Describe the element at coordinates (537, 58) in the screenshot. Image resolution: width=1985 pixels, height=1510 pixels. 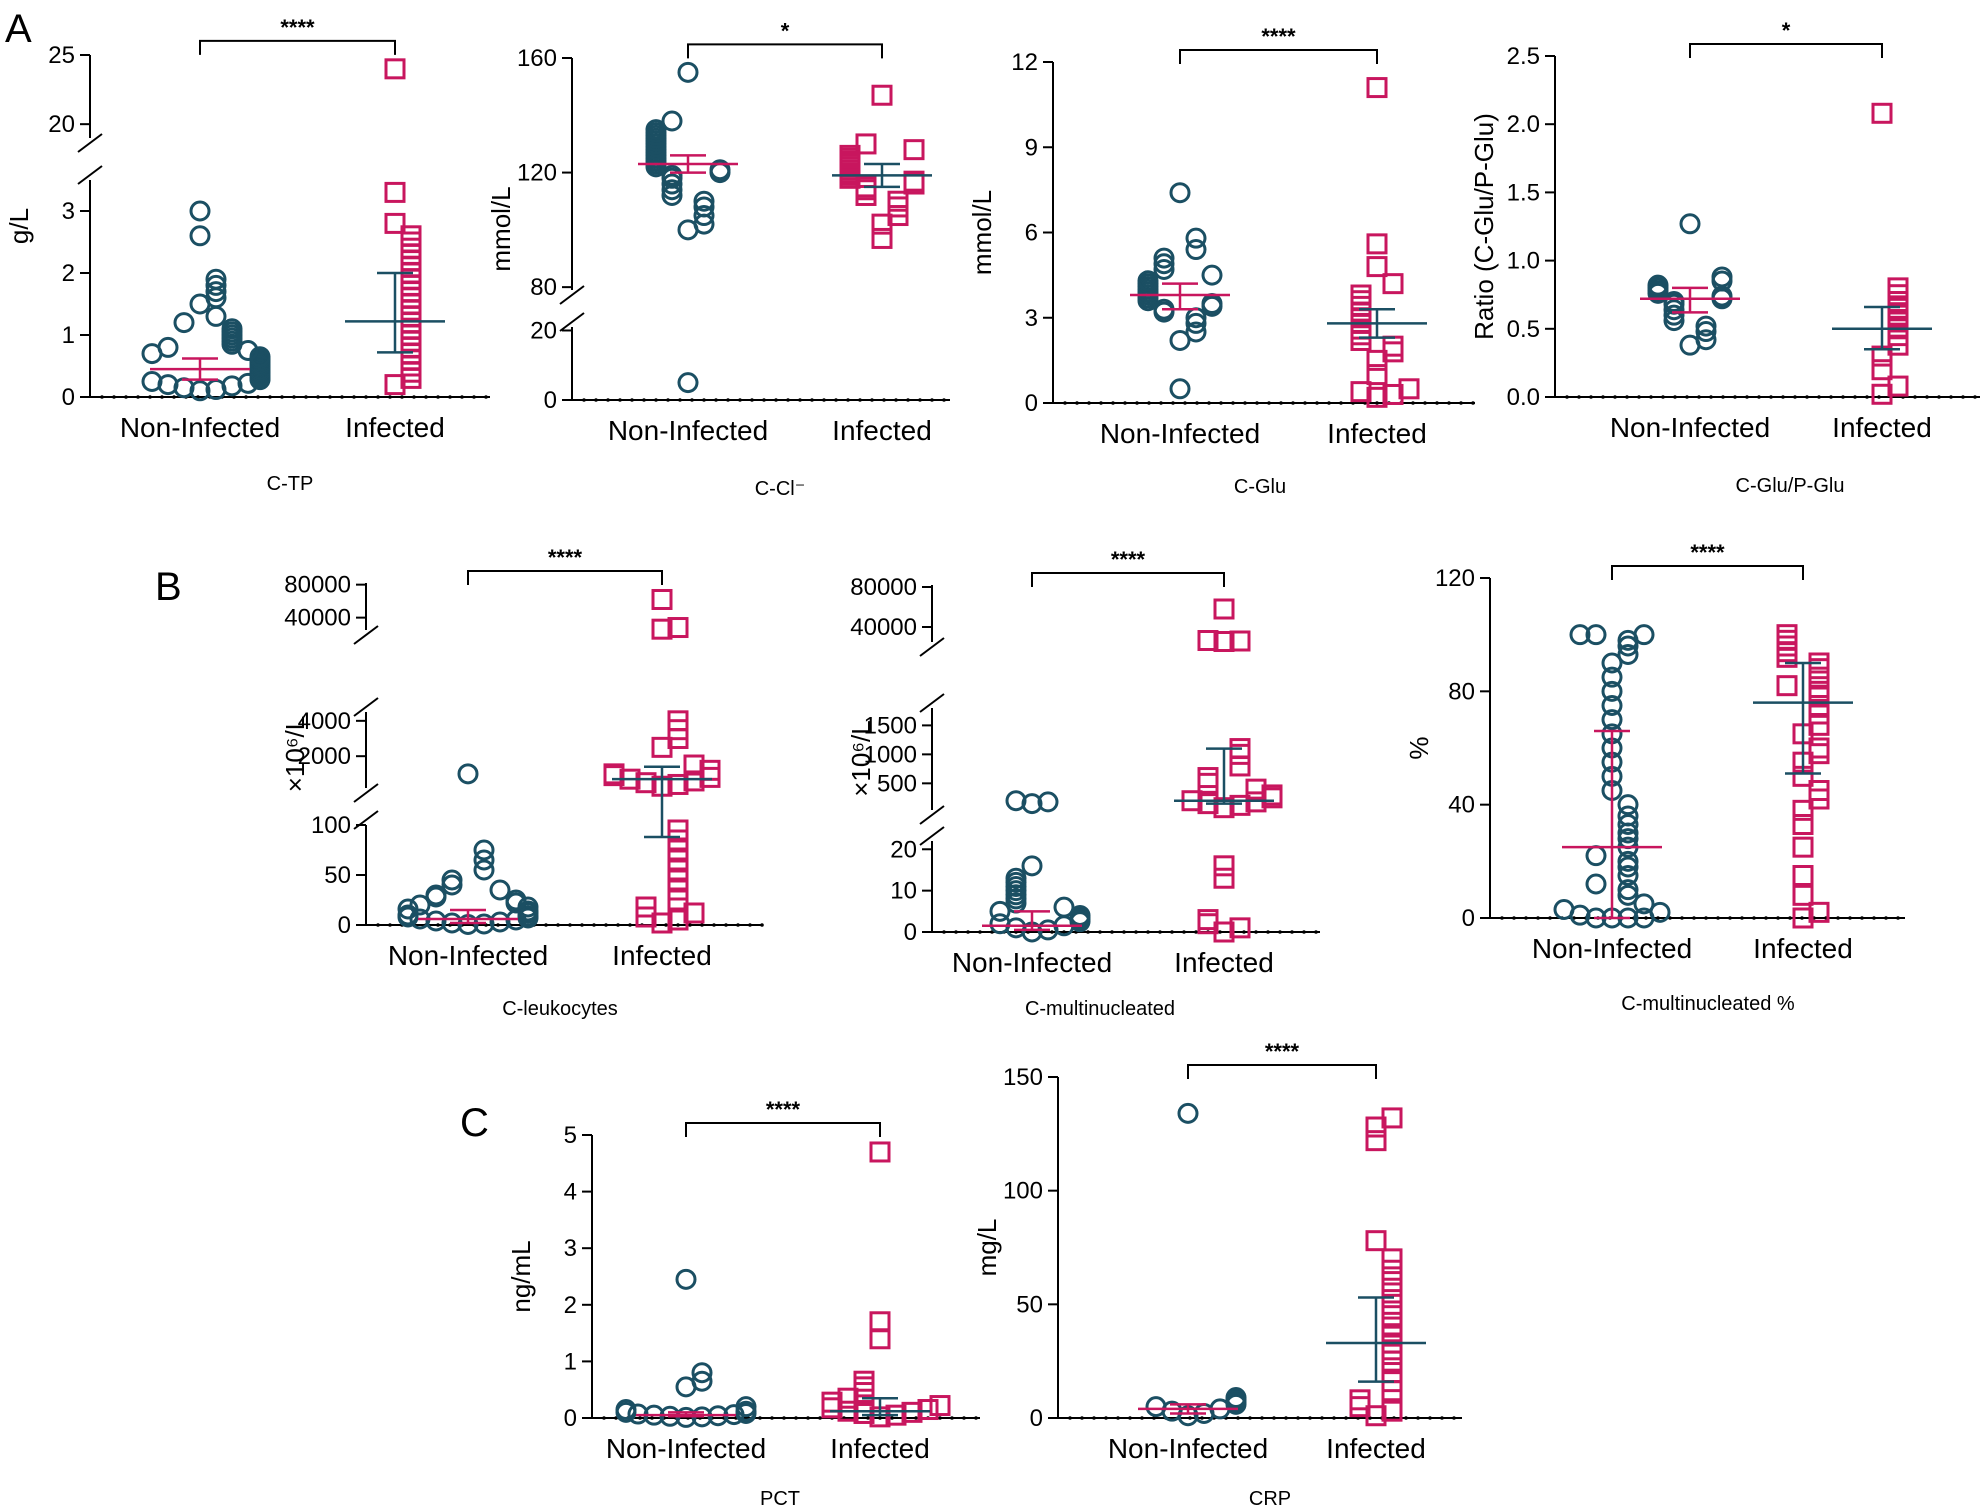
I see `y-tick-label: 160` at that location.